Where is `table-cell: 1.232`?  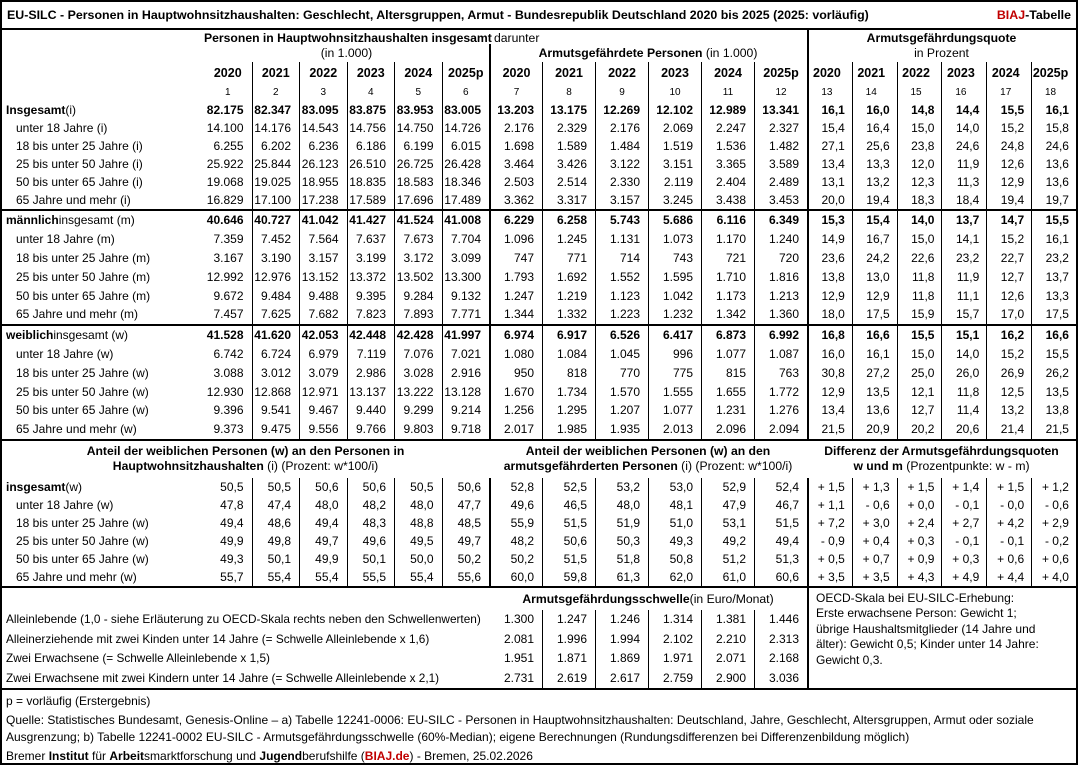 table-cell: 1.232 is located at coordinates (674, 314).